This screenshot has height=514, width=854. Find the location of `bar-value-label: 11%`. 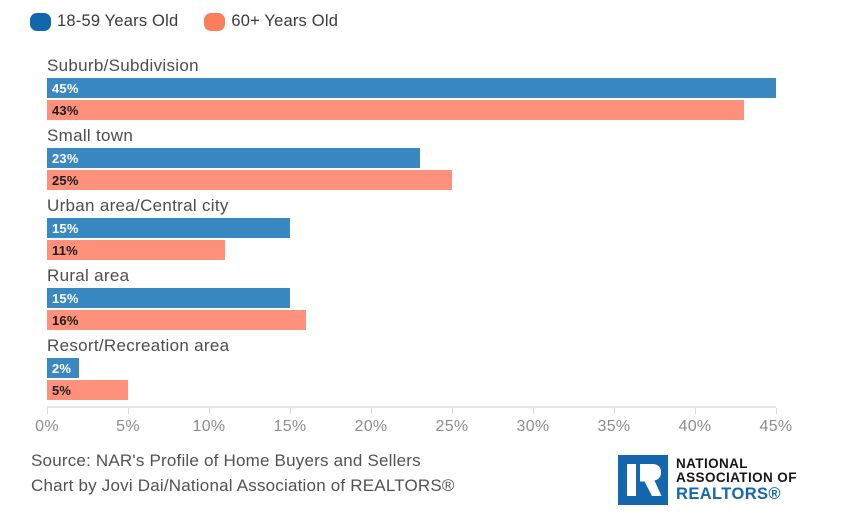

bar-value-label: 11% is located at coordinates (65, 250).